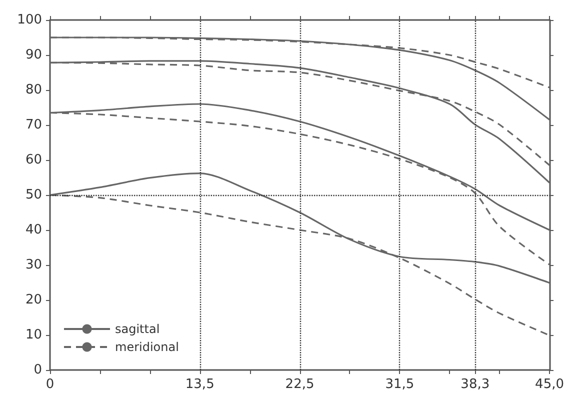 Image resolution: width=575 pixels, height=410 pixels. I want to click on x-tick-label: 0, so click(50, 384).